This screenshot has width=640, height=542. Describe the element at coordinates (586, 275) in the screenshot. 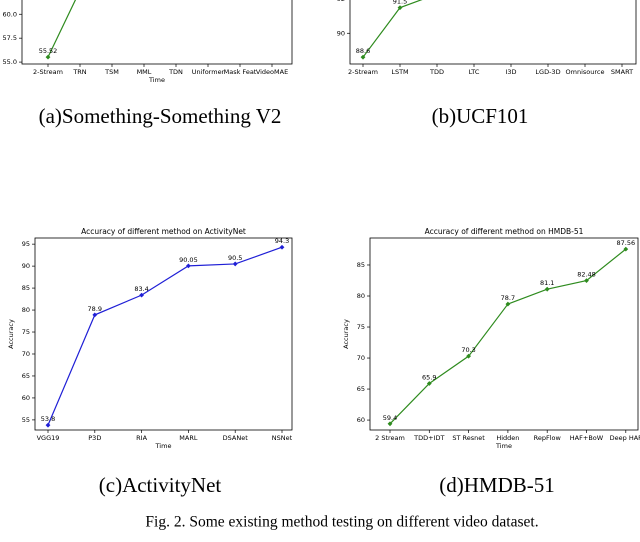

I see `data-label: 82.48` at that location.